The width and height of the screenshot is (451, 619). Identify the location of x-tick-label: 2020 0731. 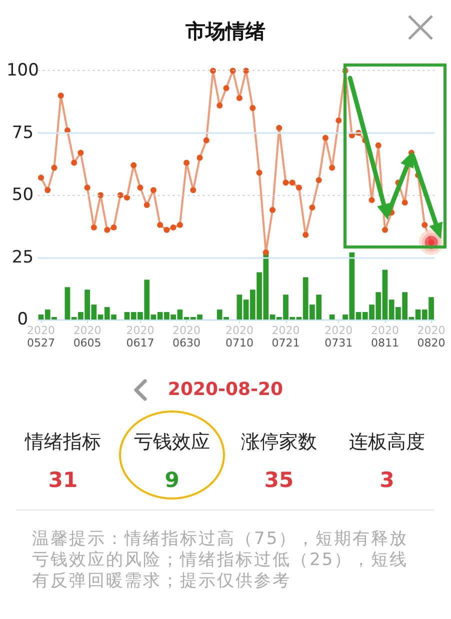
(338, 337).